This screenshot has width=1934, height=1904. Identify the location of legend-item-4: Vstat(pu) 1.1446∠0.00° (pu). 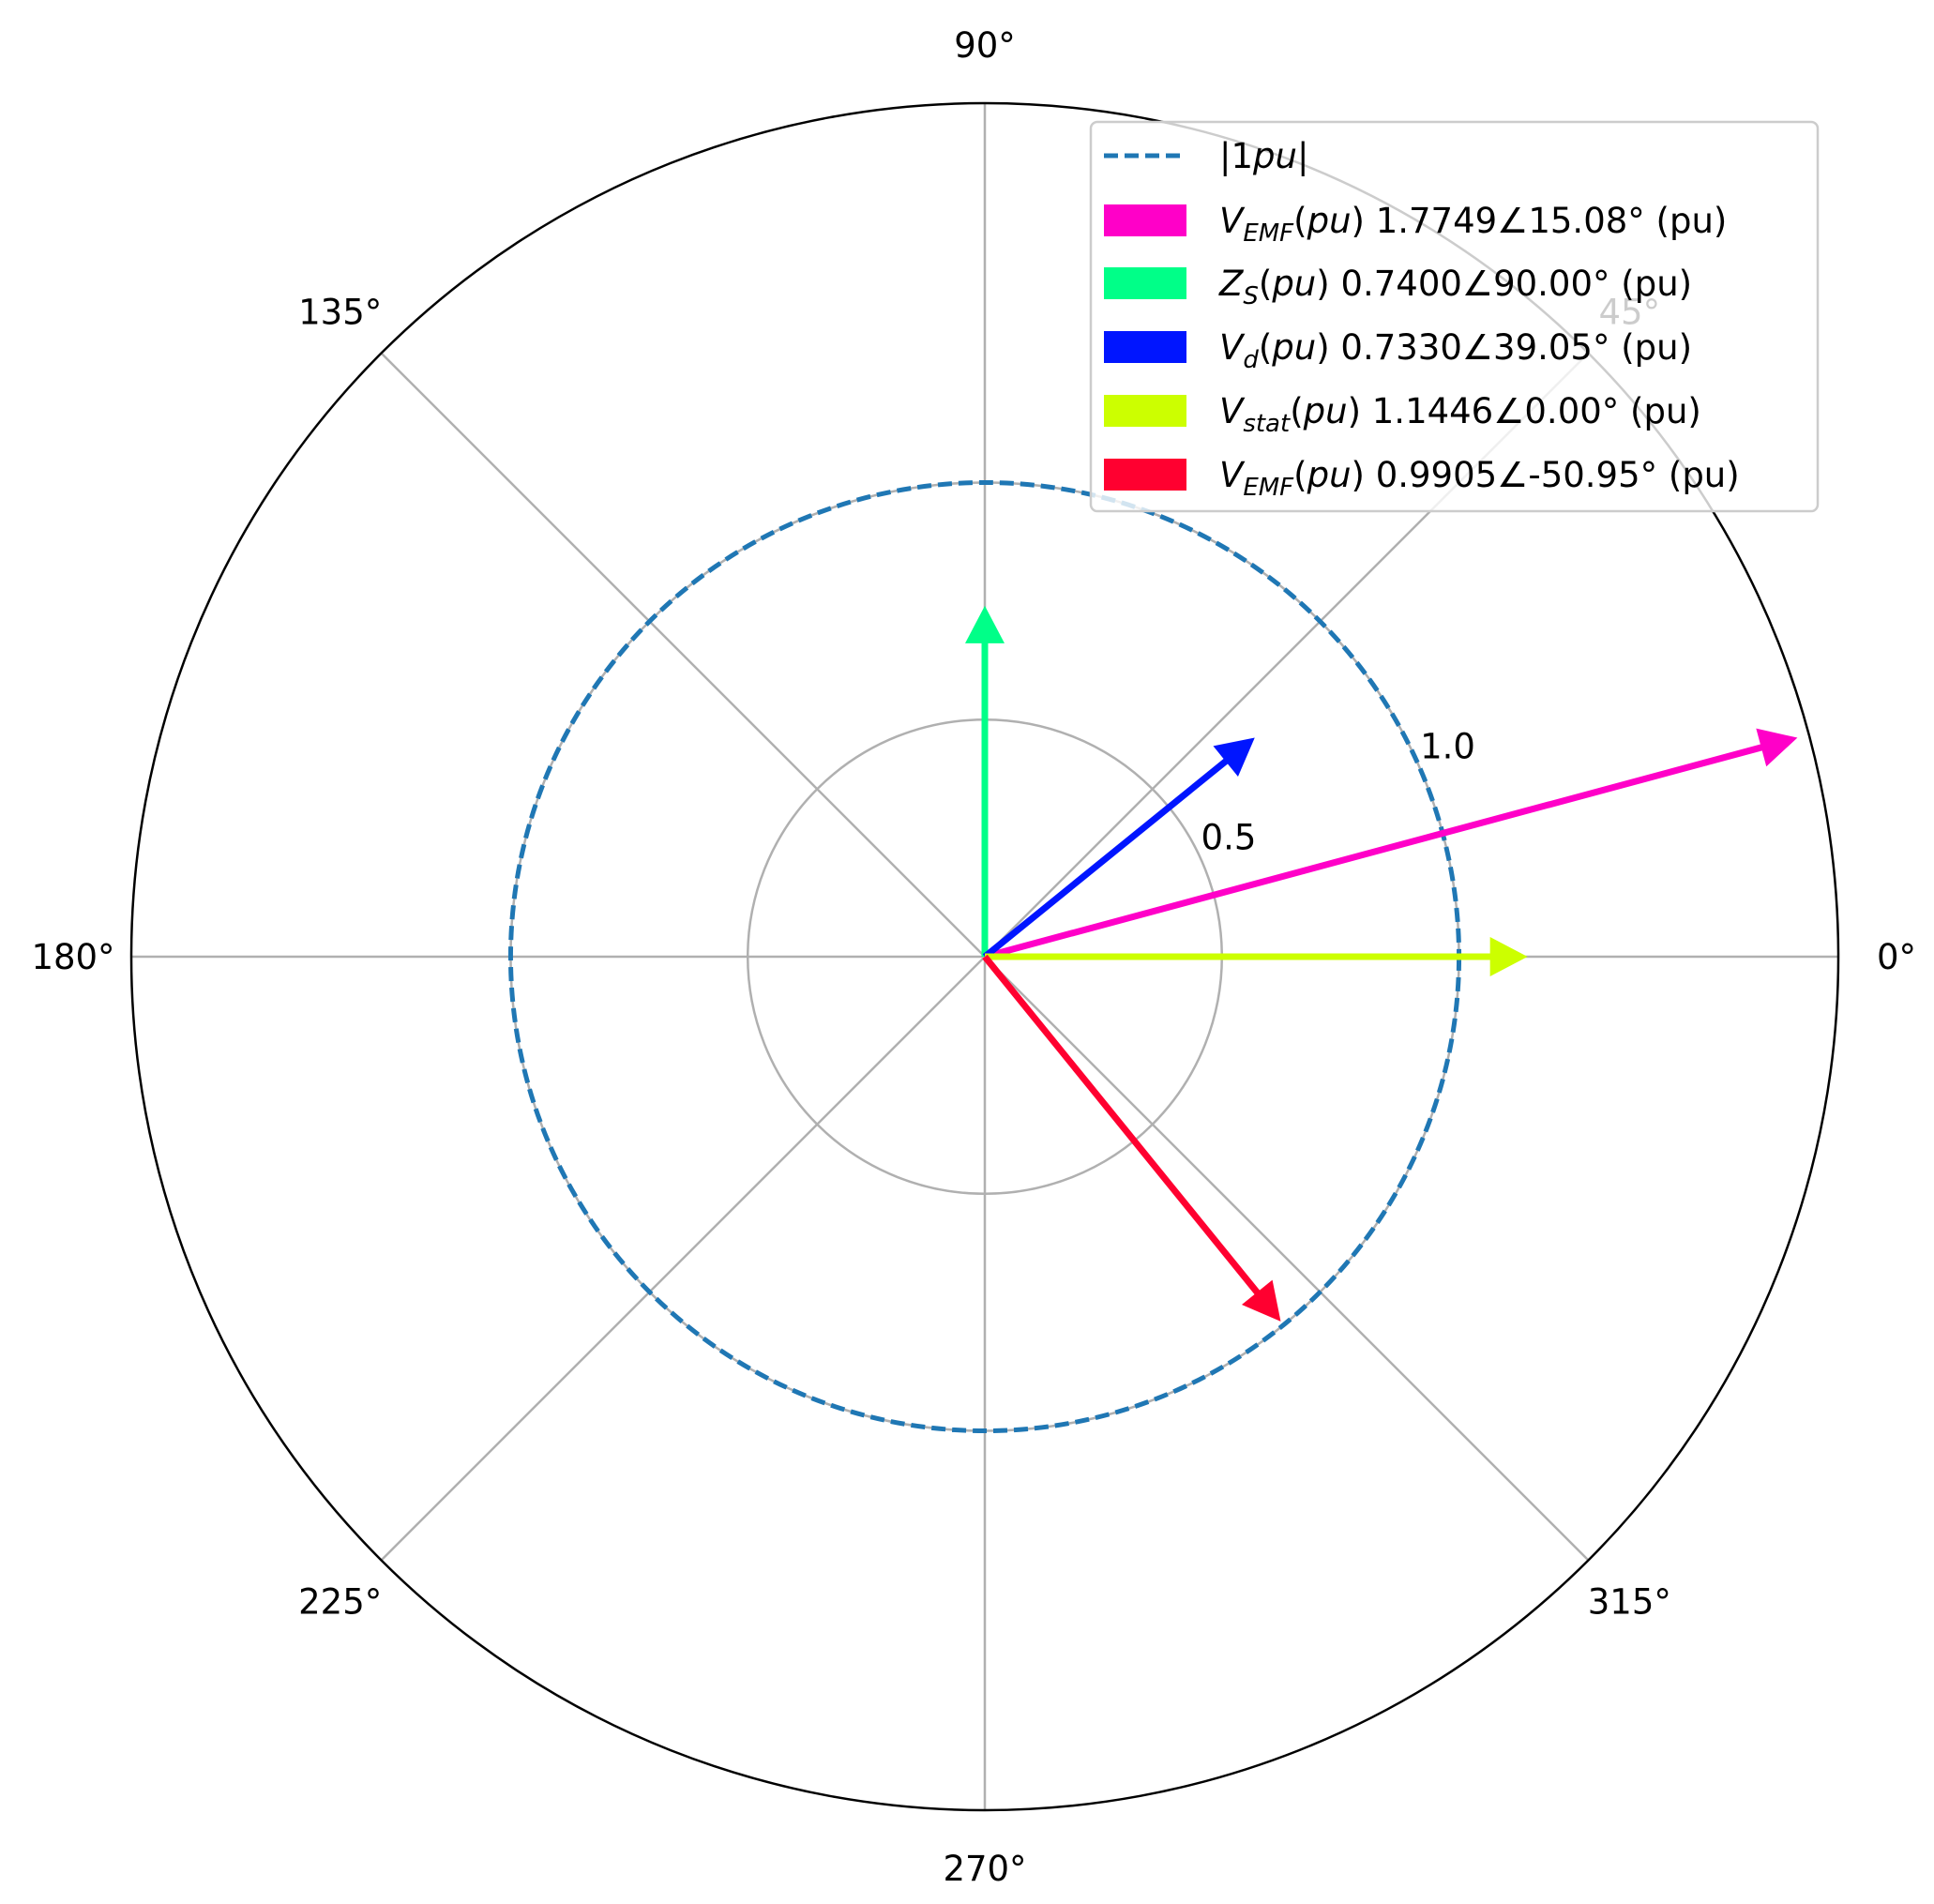
(1403, 414).